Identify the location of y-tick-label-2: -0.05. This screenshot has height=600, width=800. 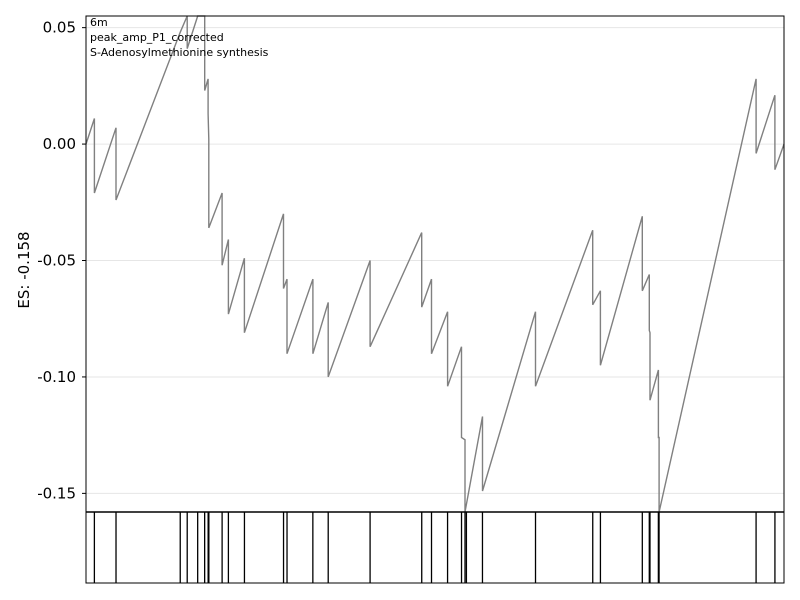
(56, 261).